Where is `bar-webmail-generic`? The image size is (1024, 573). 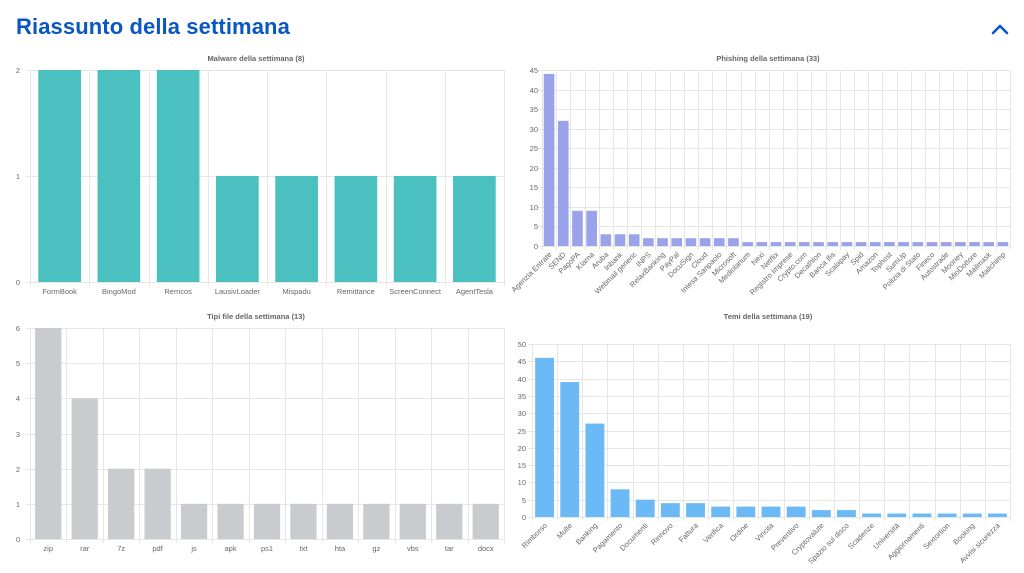 bar-webmail-generic is located at coordinates (634, 240).